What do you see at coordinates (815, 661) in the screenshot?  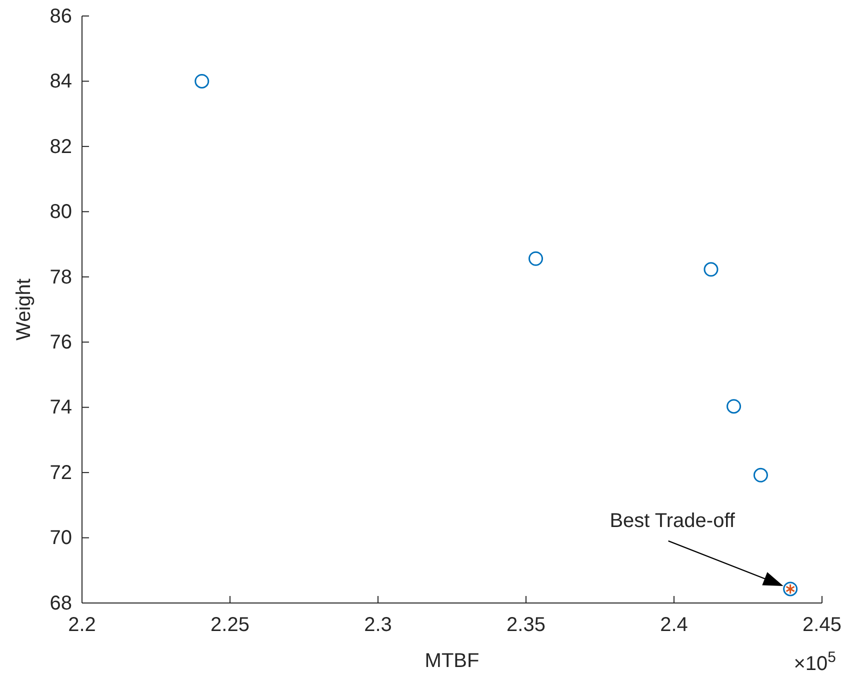 I see `text: ×10$^{5}$` at bounding box center [815, 661].